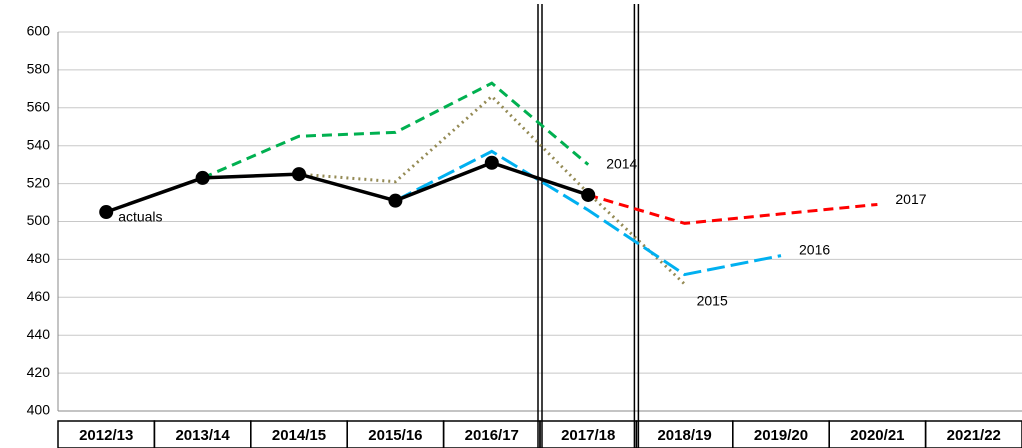  Describe the element at coordinates (39, 220) in the screenshot. I see `y-tick-label: 500` at that location.